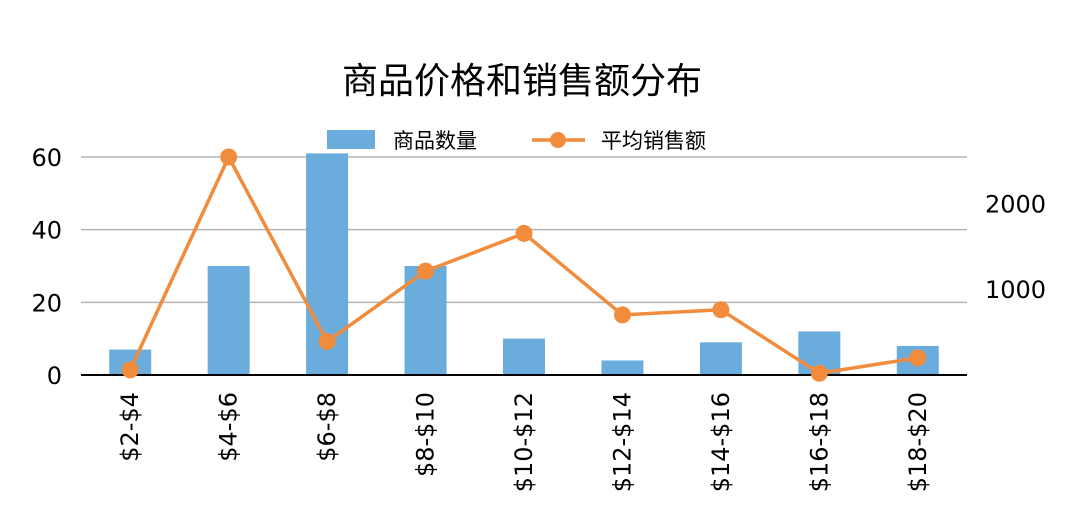 This screenshot has width=1080, height=521. What do you see at coordinates (351, 139) in the screenshot?
I see `legend-swatch-bar` at bounding box center [351, 139].